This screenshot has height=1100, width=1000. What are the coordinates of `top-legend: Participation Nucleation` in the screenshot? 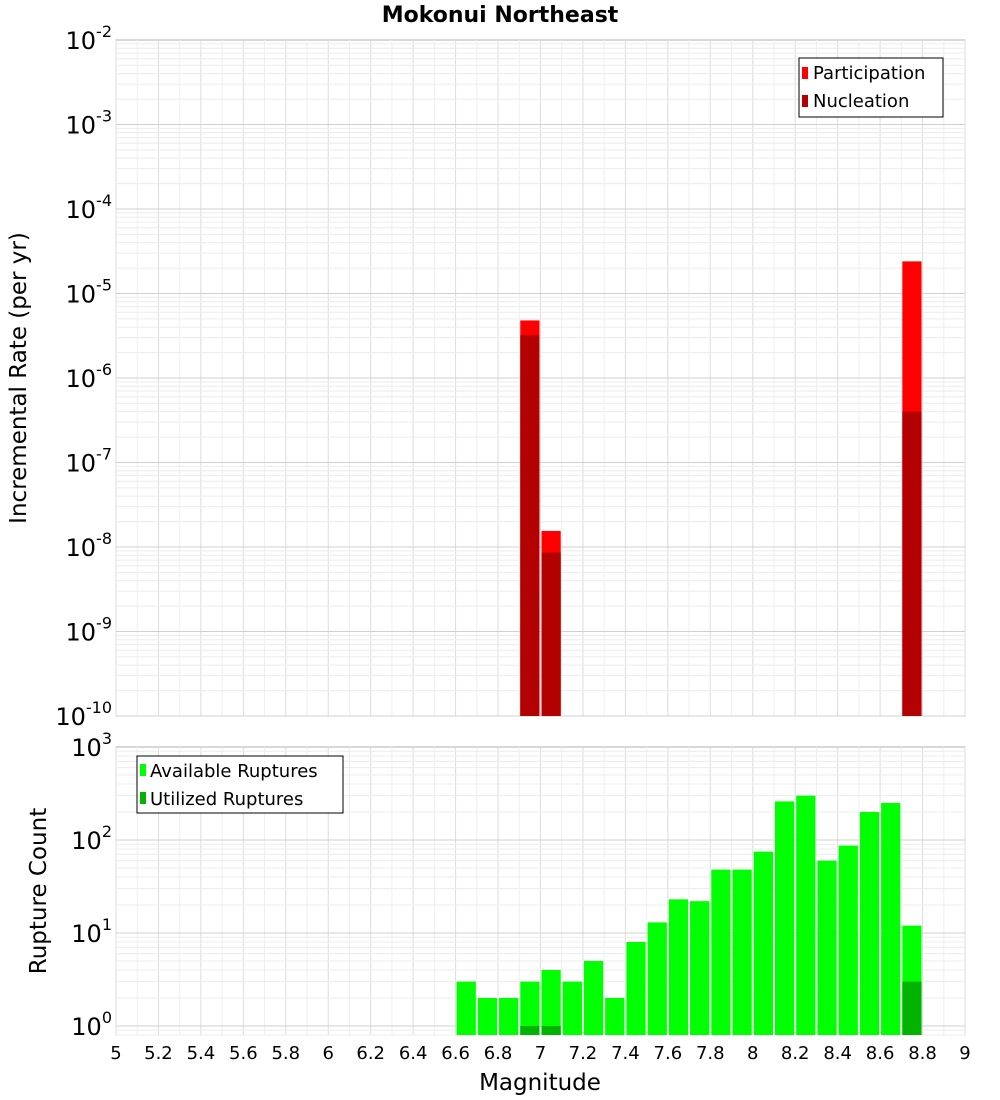 It's located at (871, 87).